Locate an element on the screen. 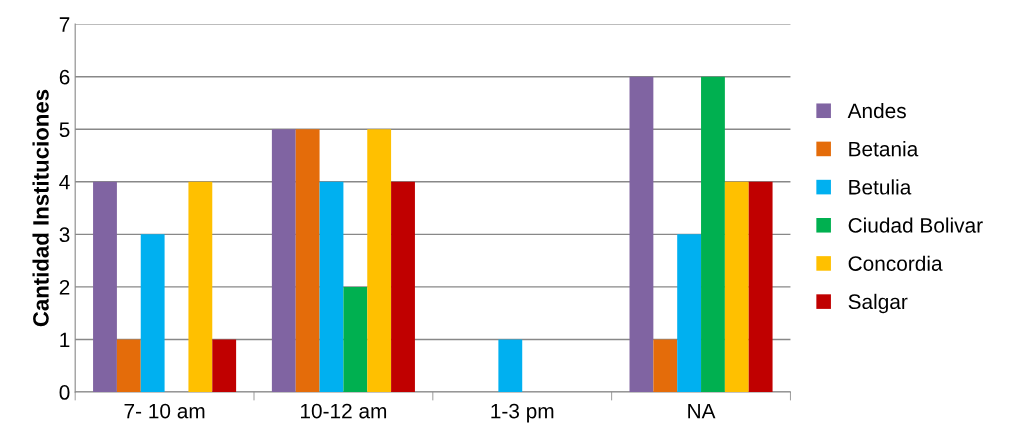 This screenshot has width=1016, height=439. x-tick-label: 1-3 pm is located at coordinates (522, 413).